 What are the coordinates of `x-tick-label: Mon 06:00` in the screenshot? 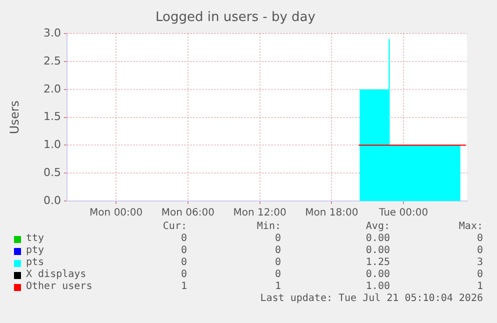 It's located at (188, 213).